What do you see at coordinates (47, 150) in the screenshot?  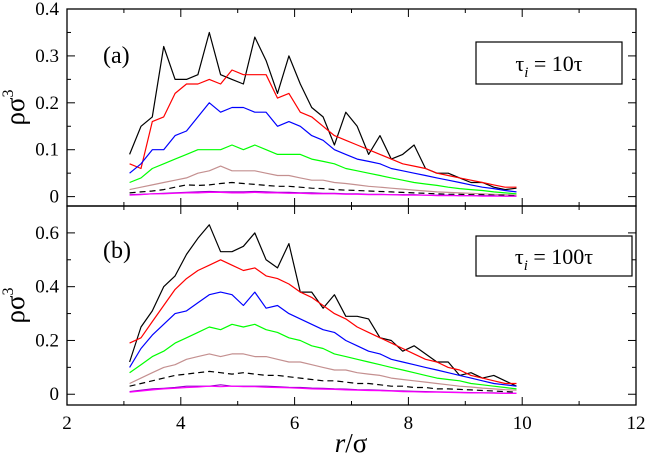 I see `y-tick-label: 0.1` at bounding box center [47, 150].